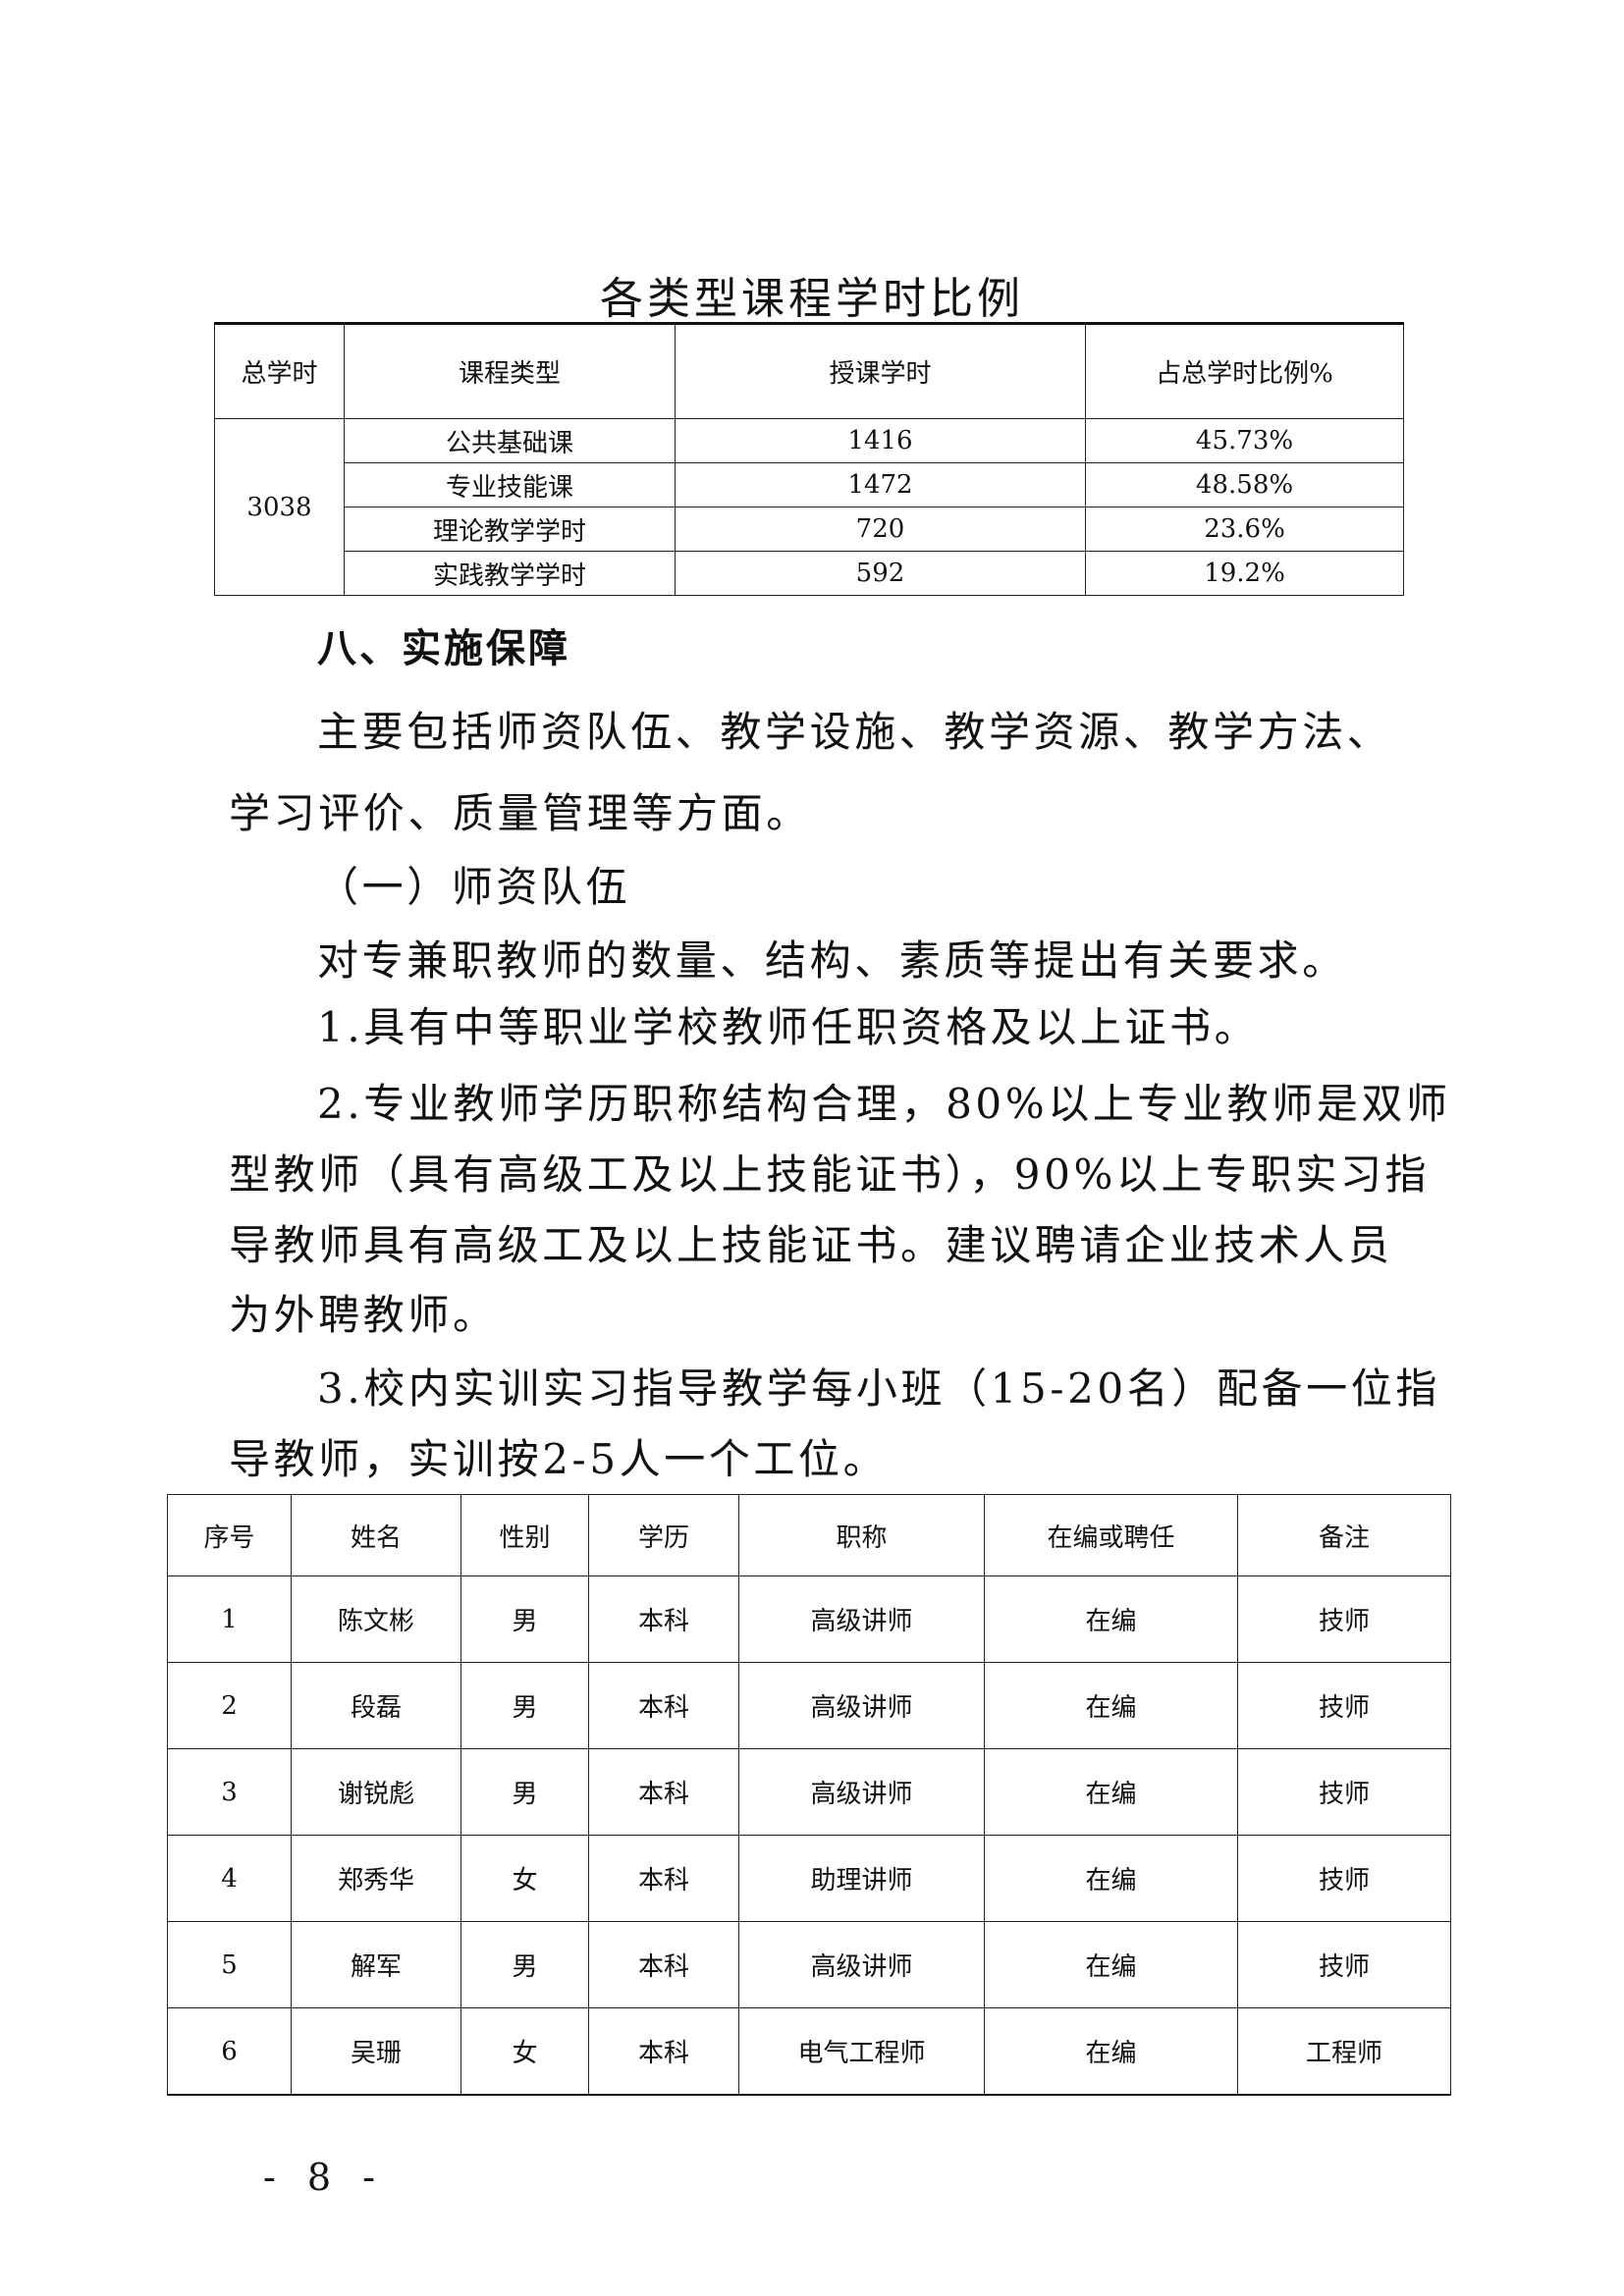 This screenshot has height=2296, width=1624. Describe the element at coordinates (559, 1459) in the screenshot. I see `paragraph-line: 导教师，实训按2-5人一个工位。` at that location.